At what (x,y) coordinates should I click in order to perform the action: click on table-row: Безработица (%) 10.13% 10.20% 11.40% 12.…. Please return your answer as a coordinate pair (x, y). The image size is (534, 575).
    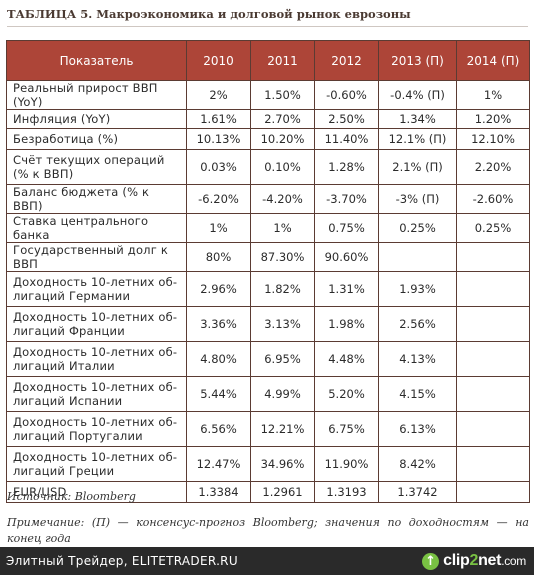
    Looking at the image, I should click on (268, 139).